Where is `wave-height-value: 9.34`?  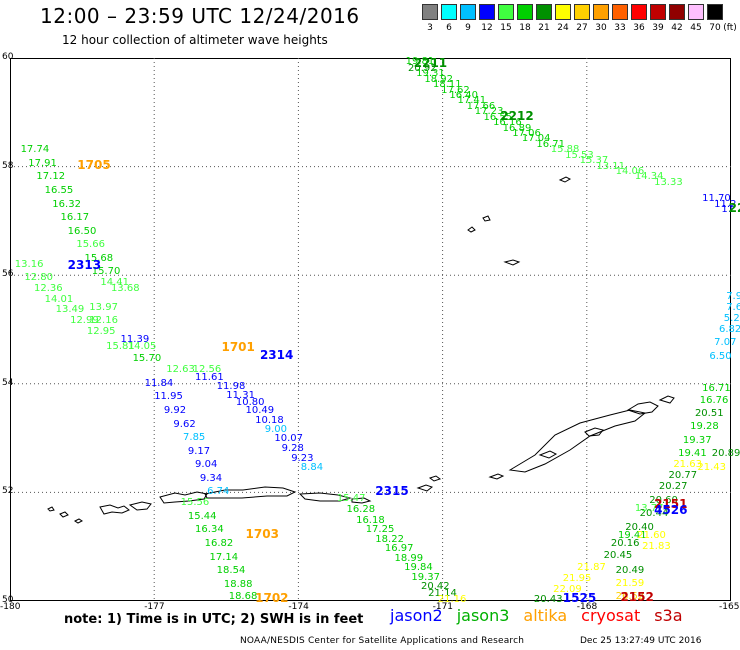 wave-height-value: 9.34 is located at coordinates (211, 478).